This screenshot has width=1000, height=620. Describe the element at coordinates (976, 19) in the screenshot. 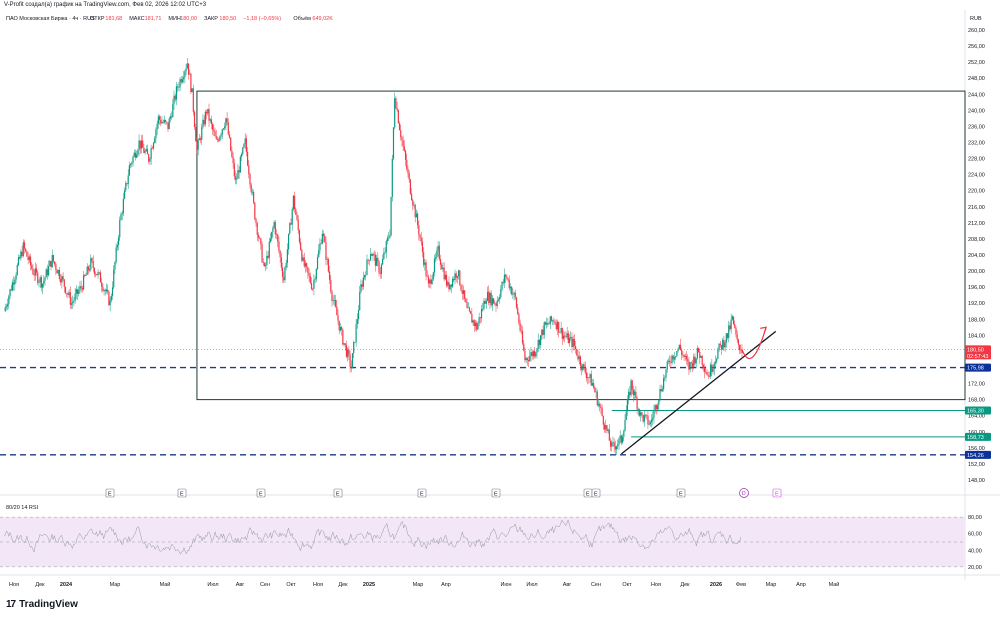

I see `currency-label: RUB` at that location.